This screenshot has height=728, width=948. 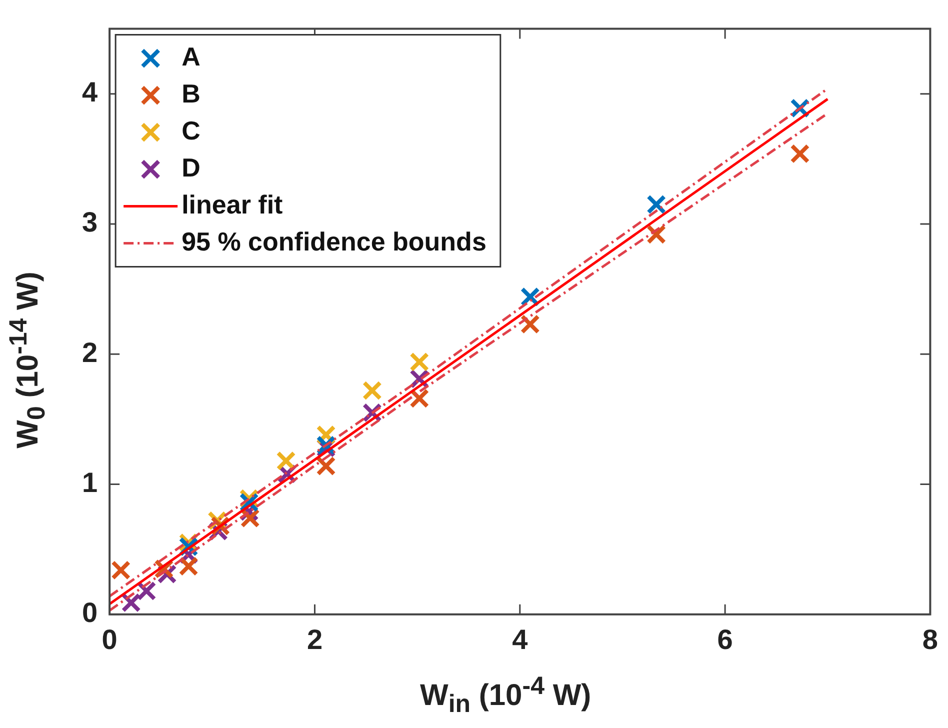 I want to click on y-tick-label: 4, so click(x=90, y=92).